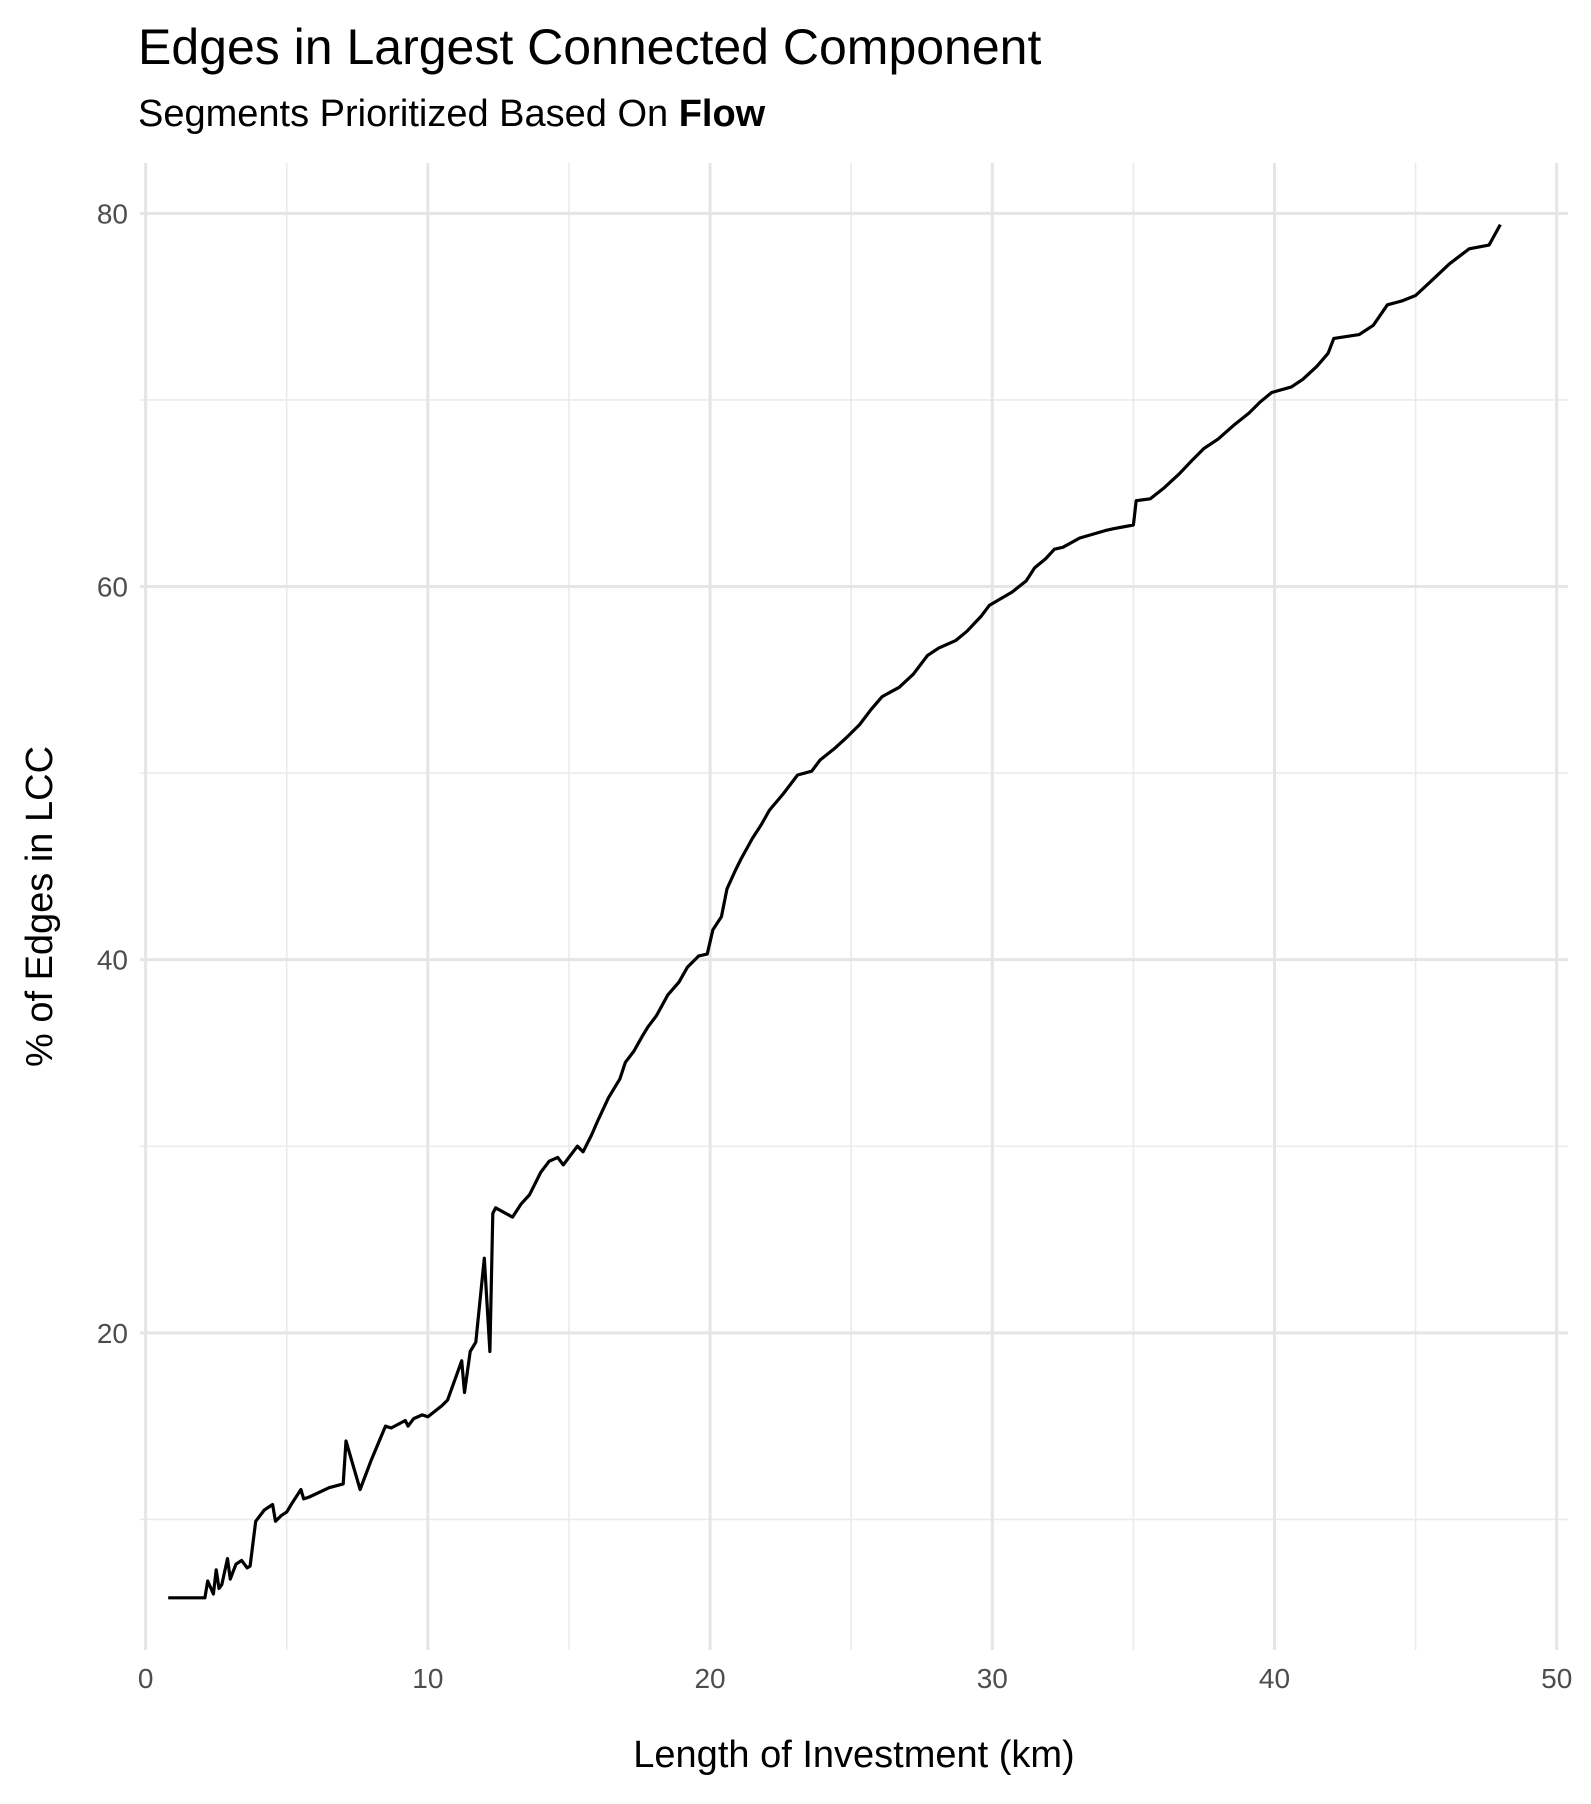 The width and height of the screenshot is (1591, 1804). Describe the element at coordinates (112, 213) in the screenshot. I see `y-tick-label: 80` at that location.